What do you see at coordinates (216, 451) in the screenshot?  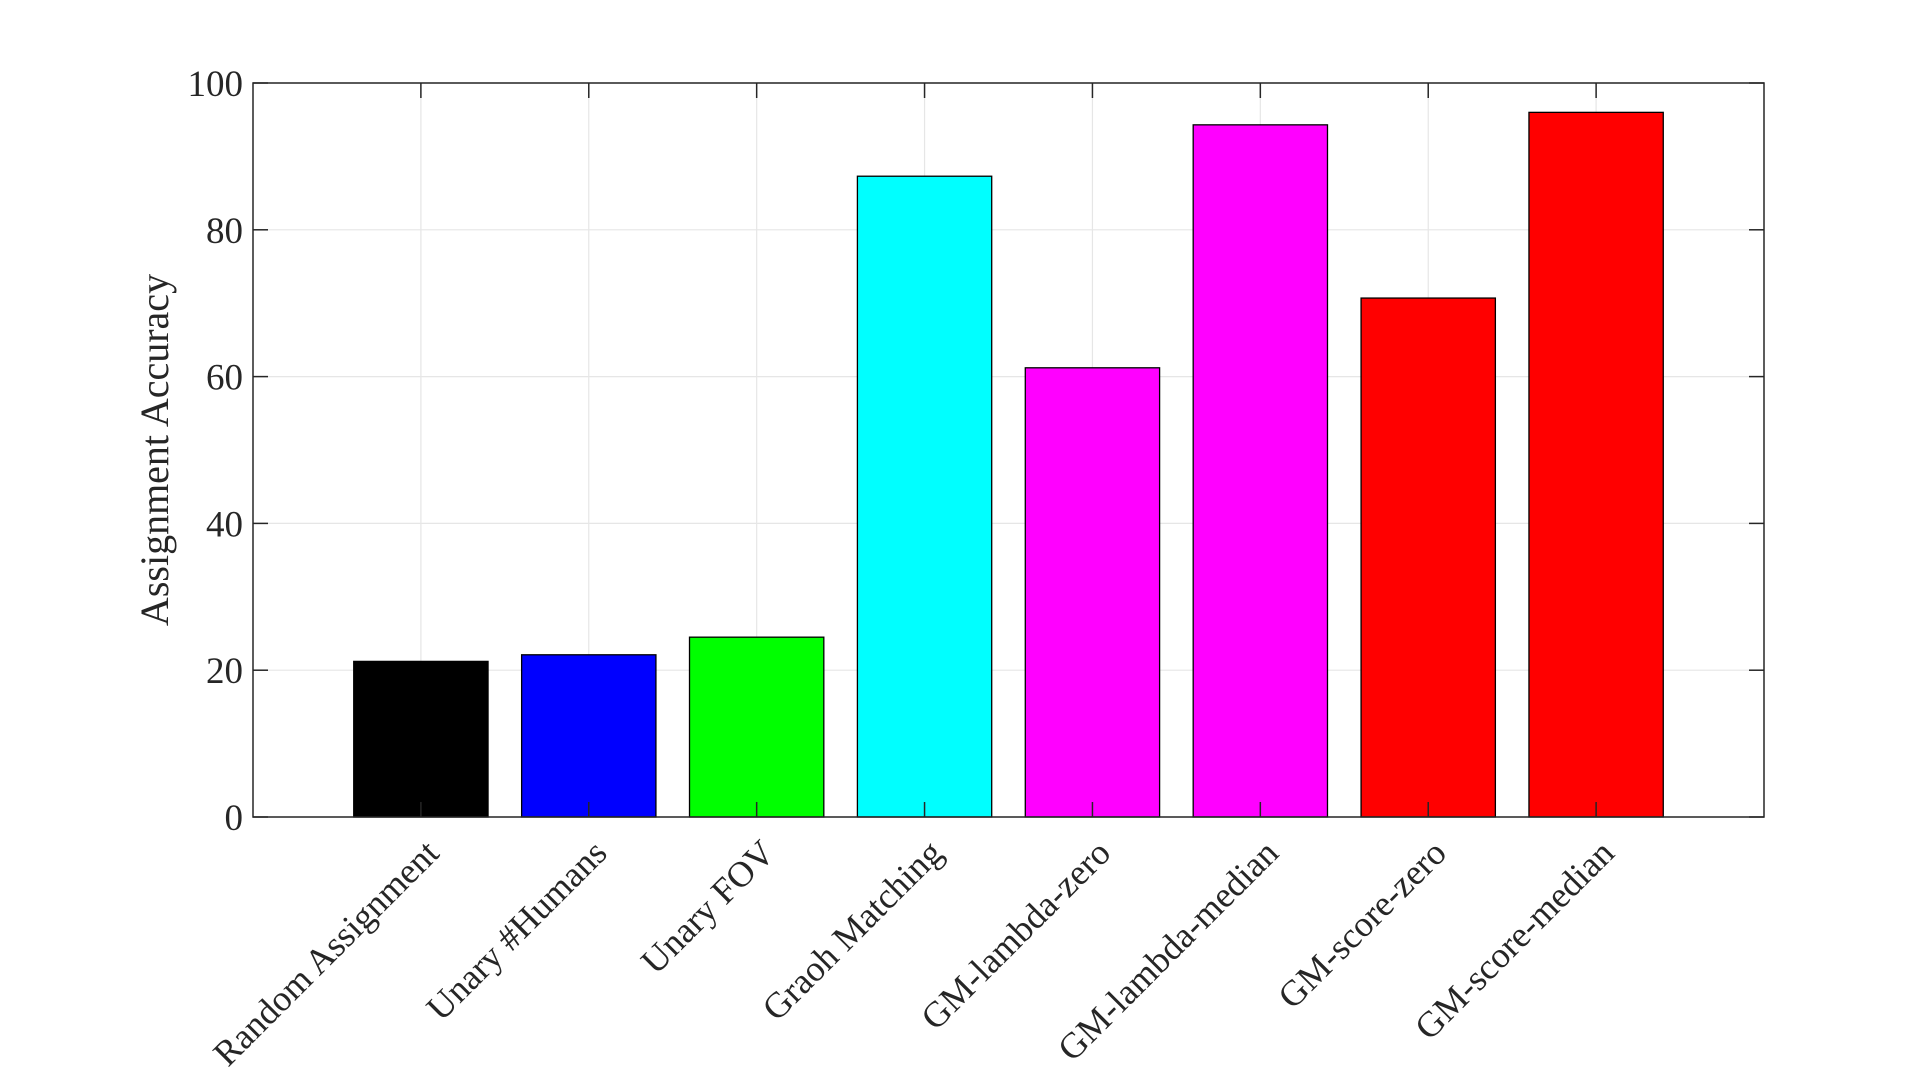 I see `y-tick-labels: 0 20 40 60 80 100` at bounding box center [216, 451].